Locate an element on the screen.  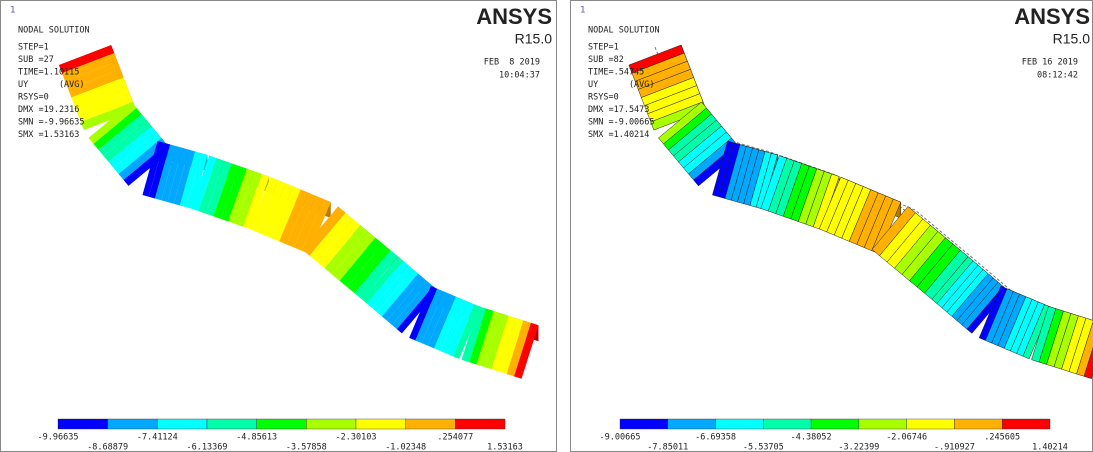
legend-label: -9.00665 is located at coordinates (620, 438).